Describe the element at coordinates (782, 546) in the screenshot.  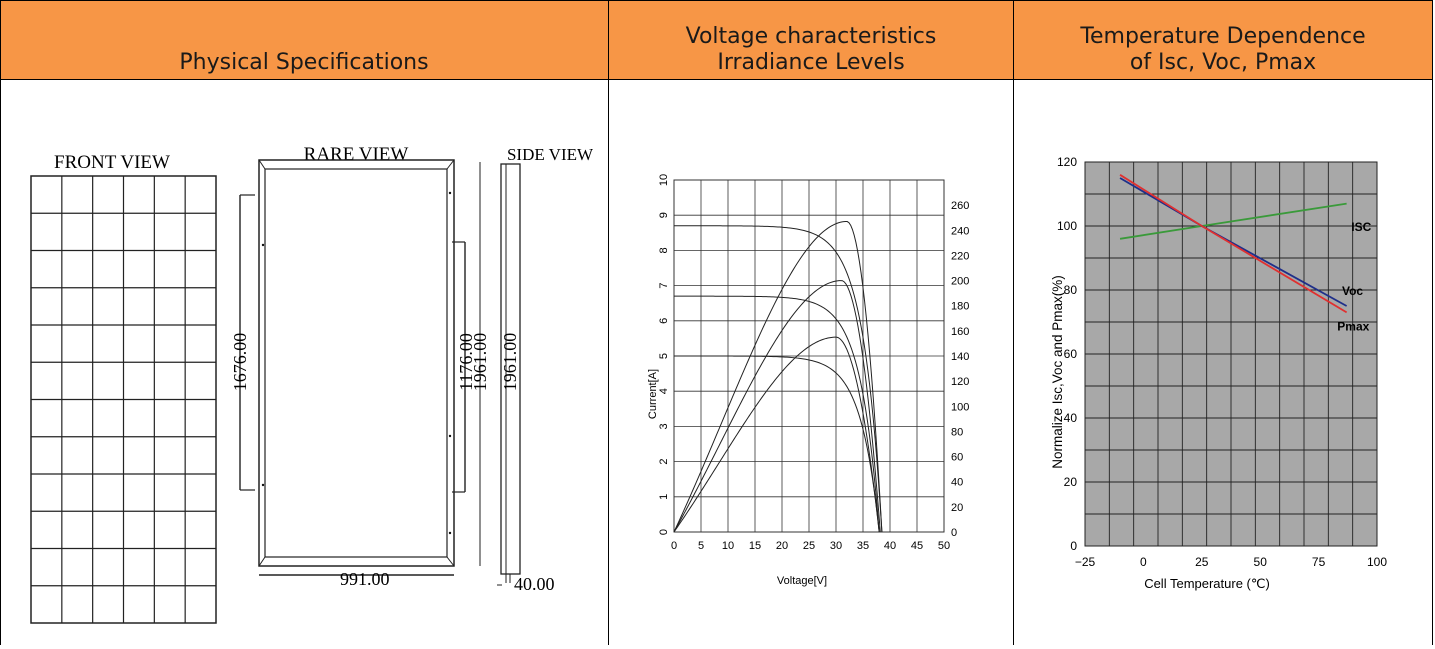
I see `iv-x-tick: 20` at that location.